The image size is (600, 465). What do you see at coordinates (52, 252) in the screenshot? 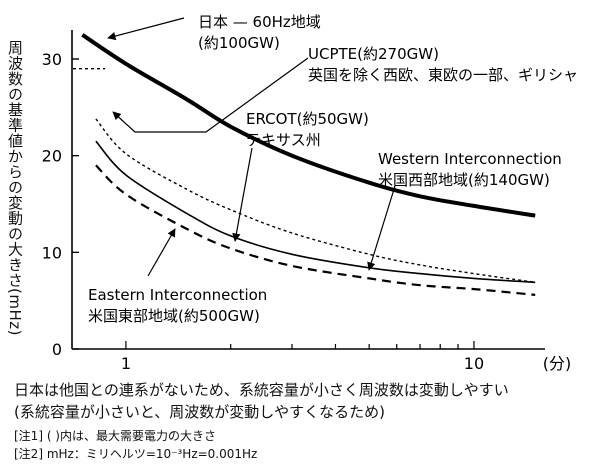
I see `y-tick-label: 10` at bounding box center [52, 252].